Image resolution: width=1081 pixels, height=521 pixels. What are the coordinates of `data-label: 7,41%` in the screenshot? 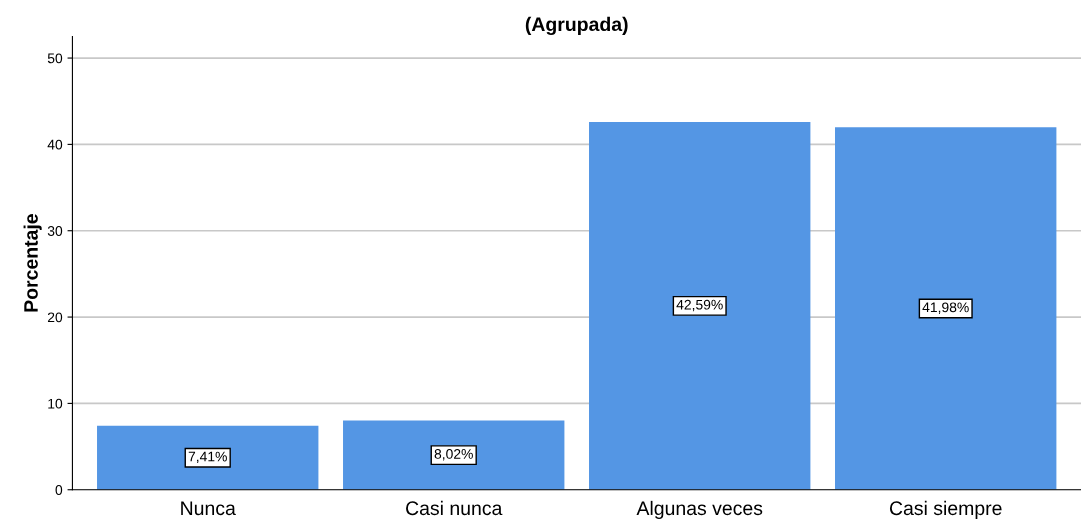 It's located at (207, 457).